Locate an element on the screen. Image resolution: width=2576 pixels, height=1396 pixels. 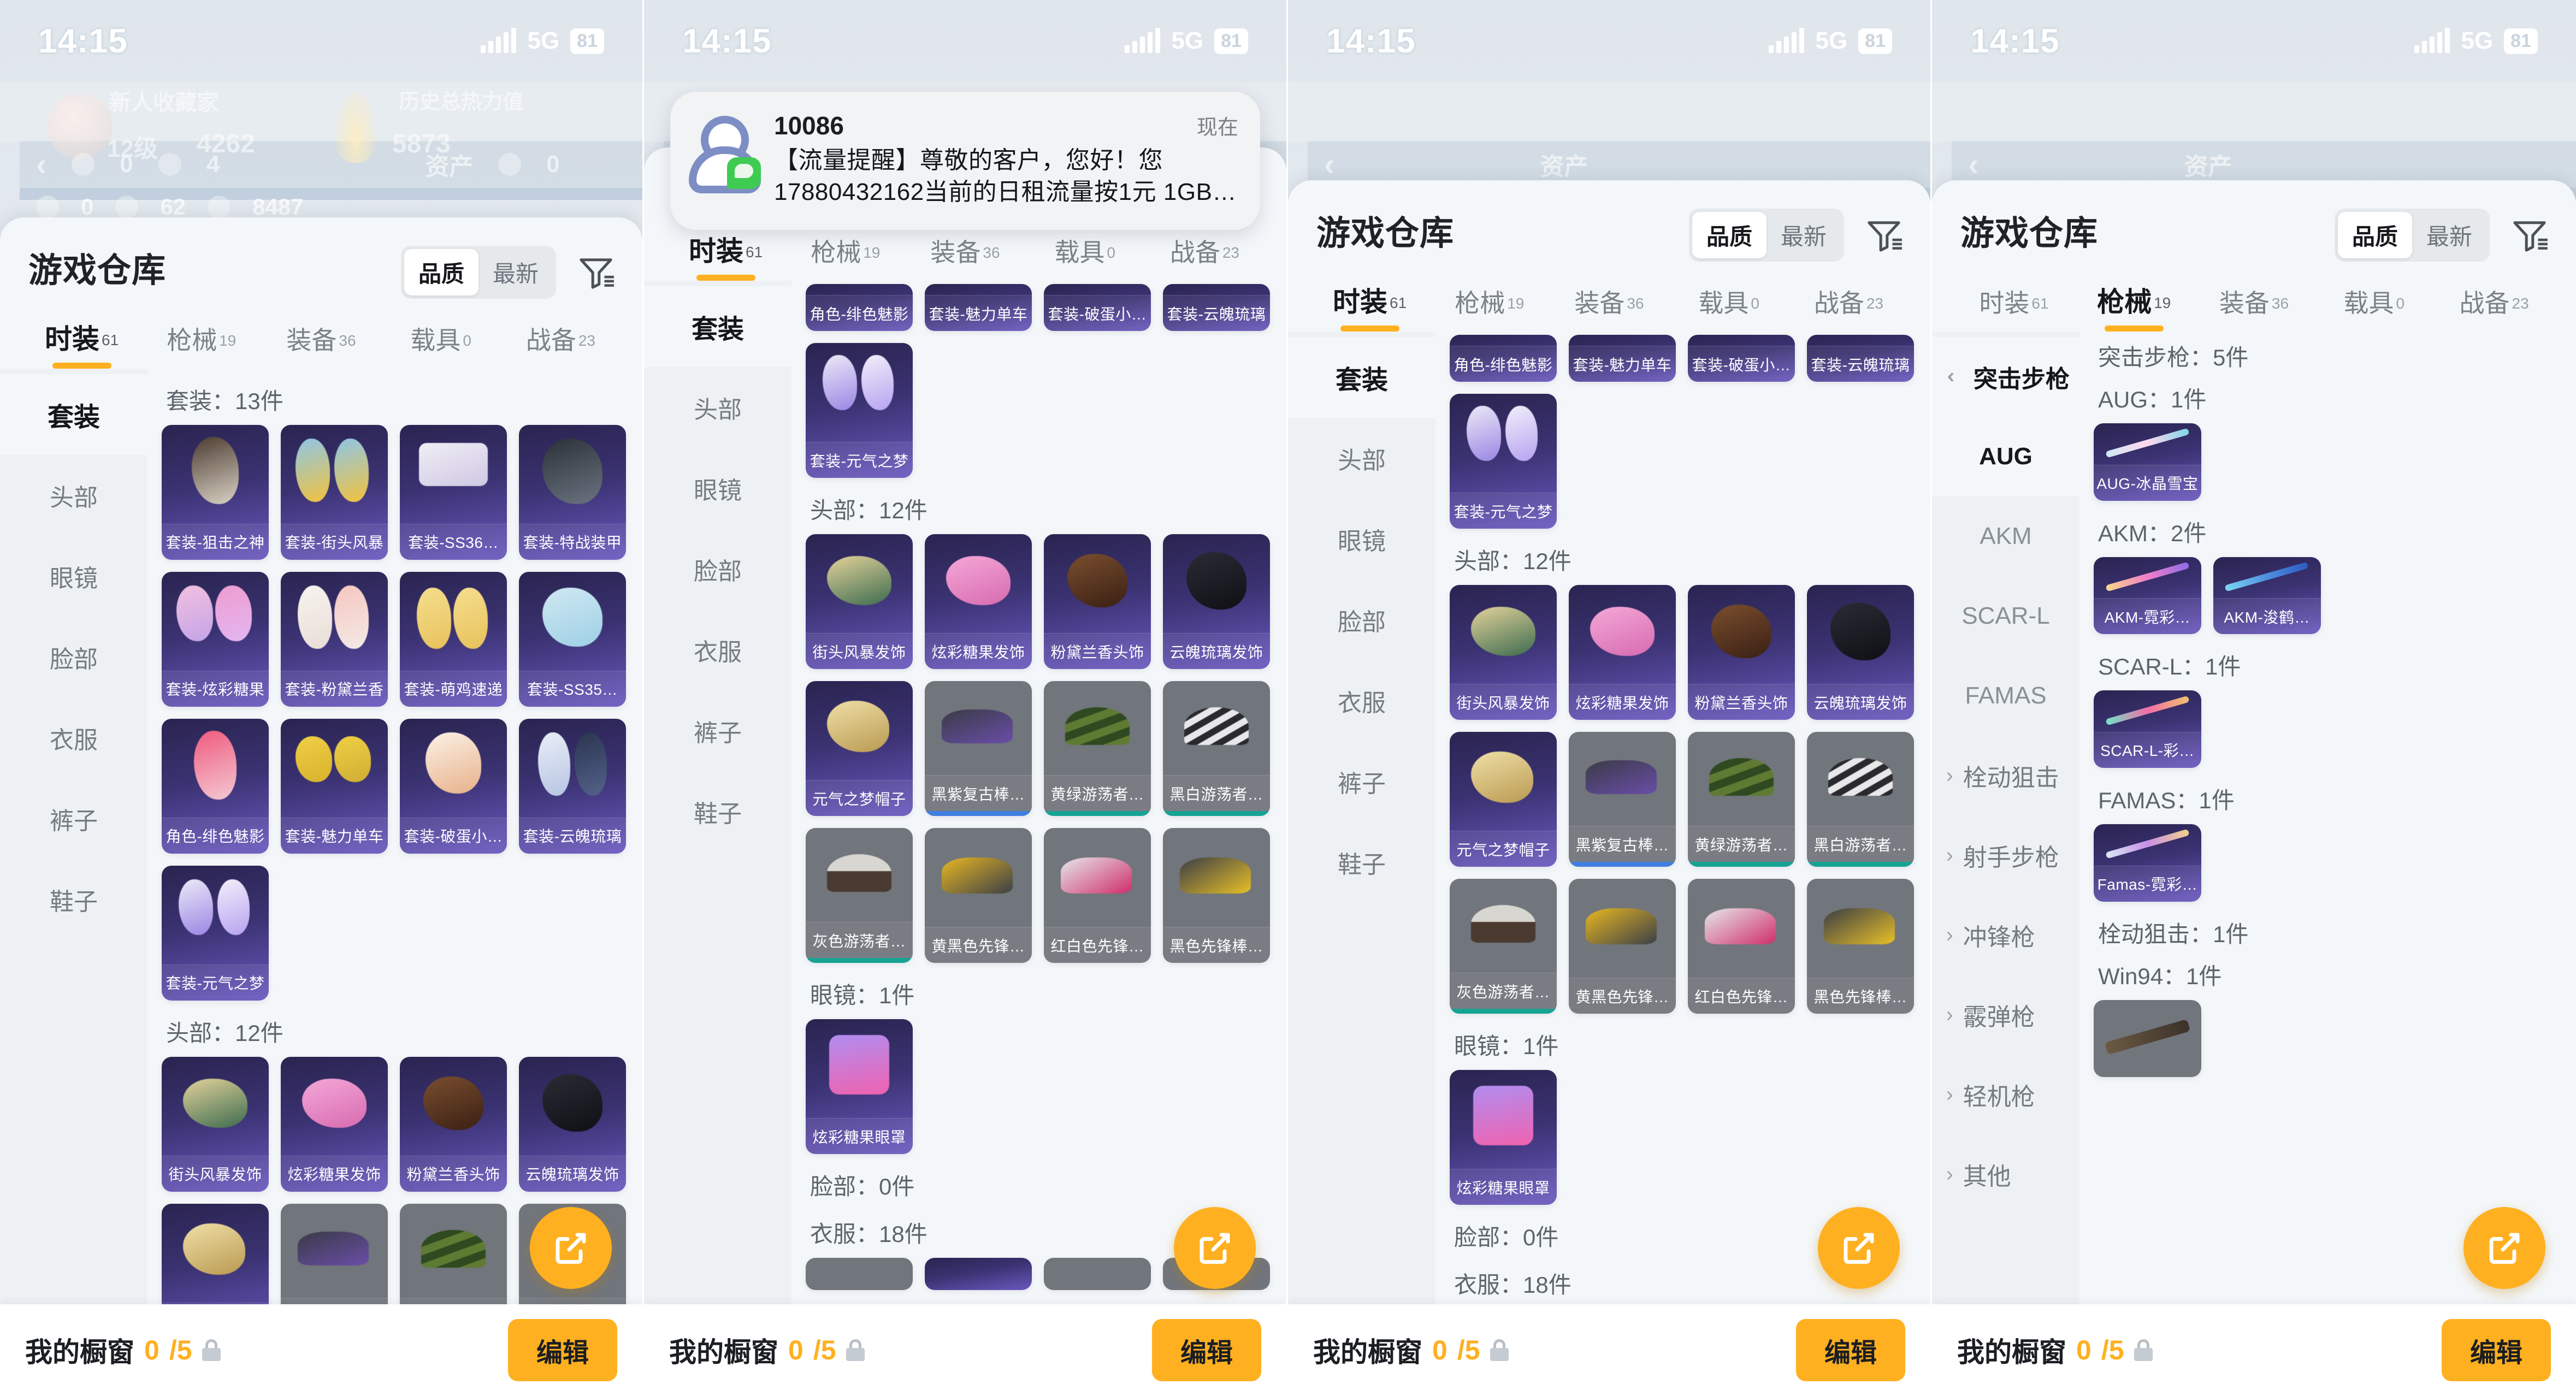
item-card: 套装-狙击之神 is located at coordinates (216, 492).